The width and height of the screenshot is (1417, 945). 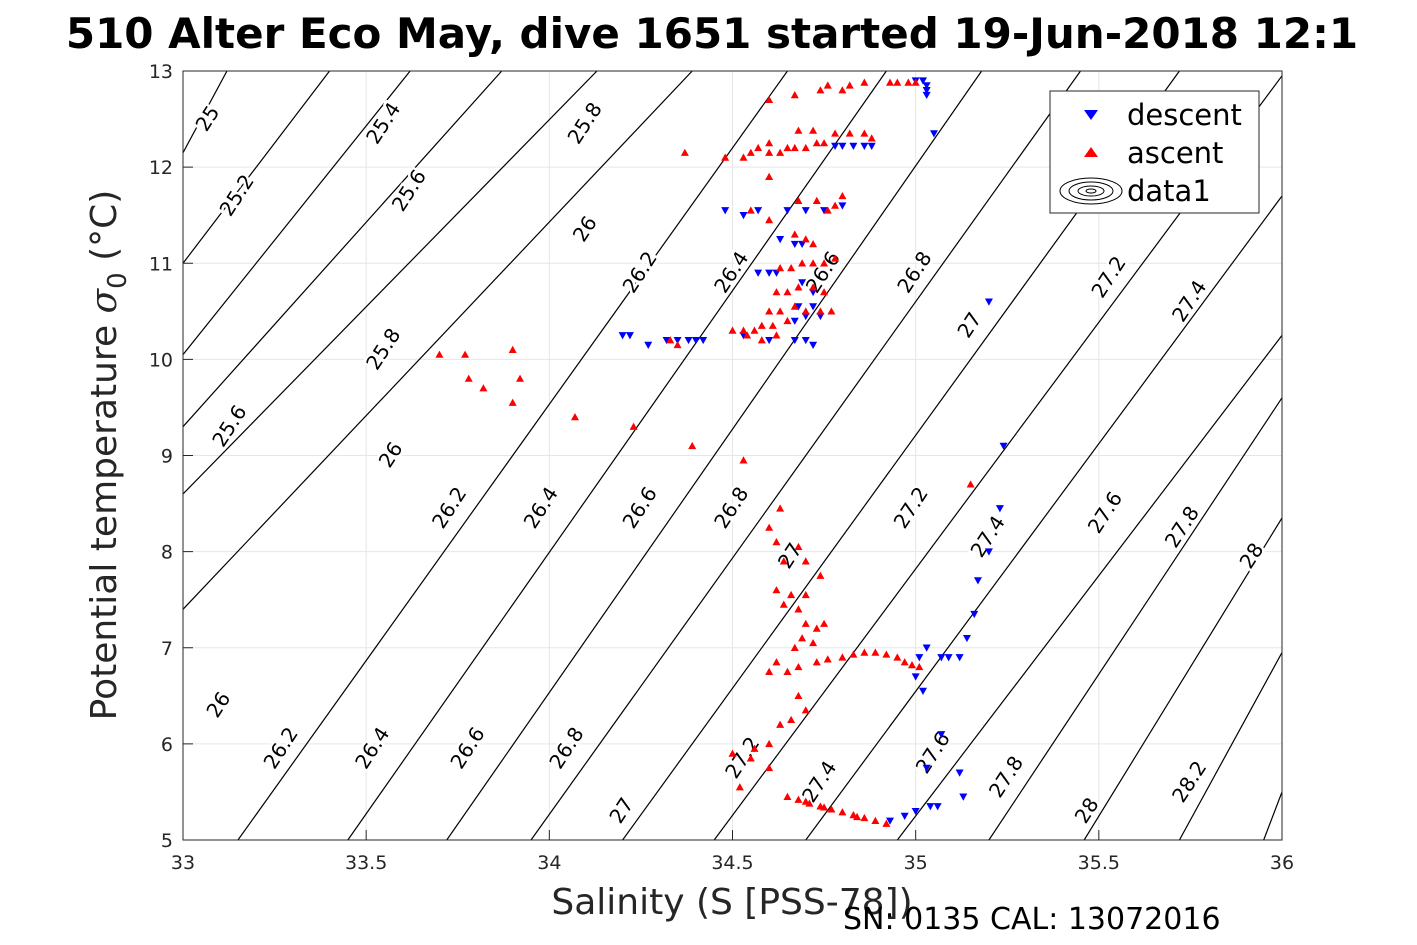 What do you see at coordinates (585, 229) in the screenshot?
I see `contour-label: 26` at bounding box center [585, 229].